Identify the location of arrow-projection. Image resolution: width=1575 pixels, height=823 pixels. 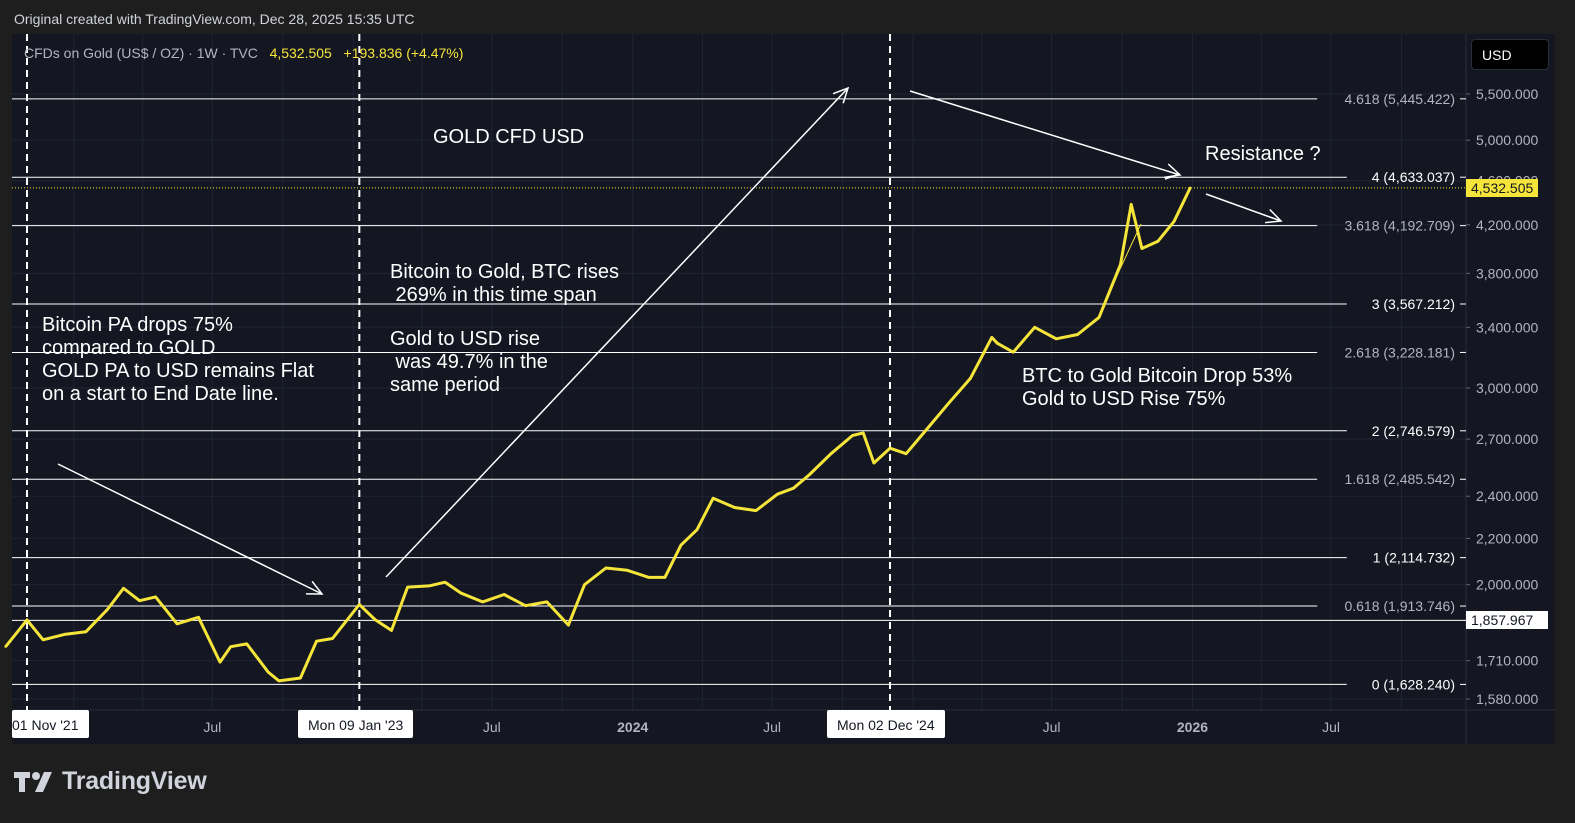
(1243, 207).